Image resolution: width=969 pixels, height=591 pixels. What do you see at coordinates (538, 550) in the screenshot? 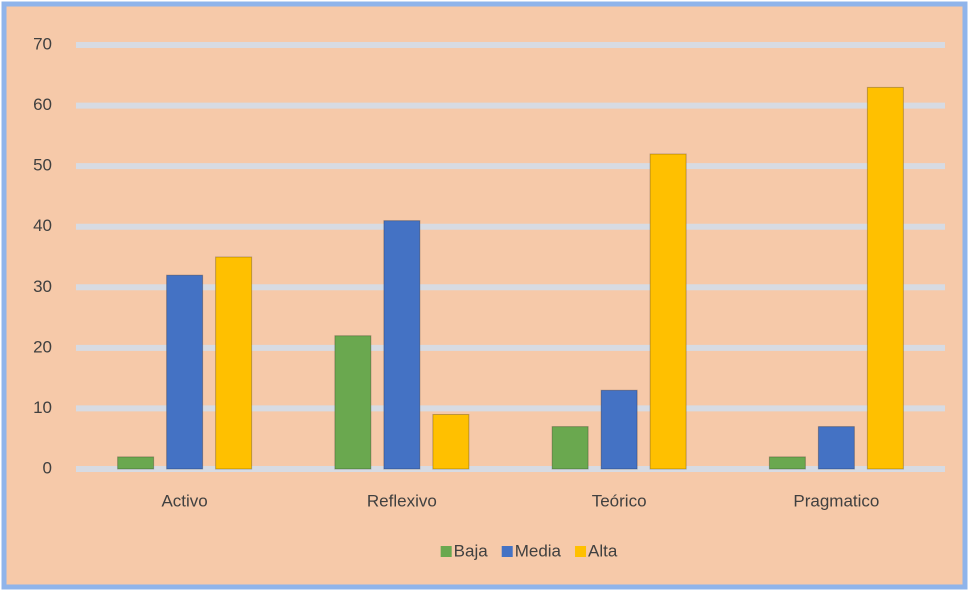
I see `legend-label: Media` at bounding box center [538, 550].